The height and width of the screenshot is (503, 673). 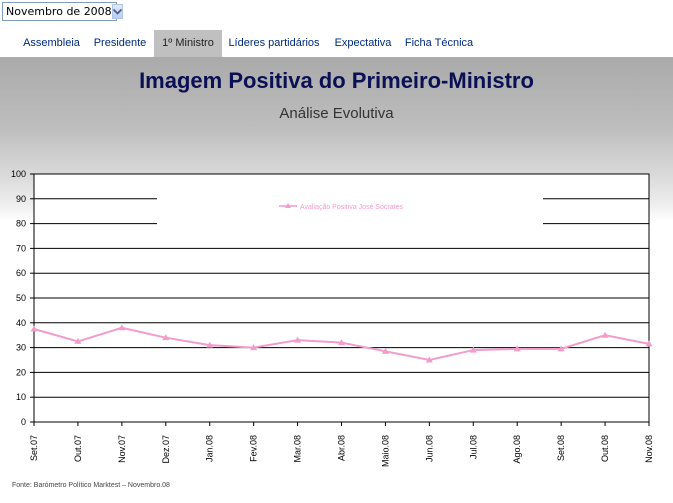 I want to click on x-tick-label: Jun.08, so click(x=429, y=448).